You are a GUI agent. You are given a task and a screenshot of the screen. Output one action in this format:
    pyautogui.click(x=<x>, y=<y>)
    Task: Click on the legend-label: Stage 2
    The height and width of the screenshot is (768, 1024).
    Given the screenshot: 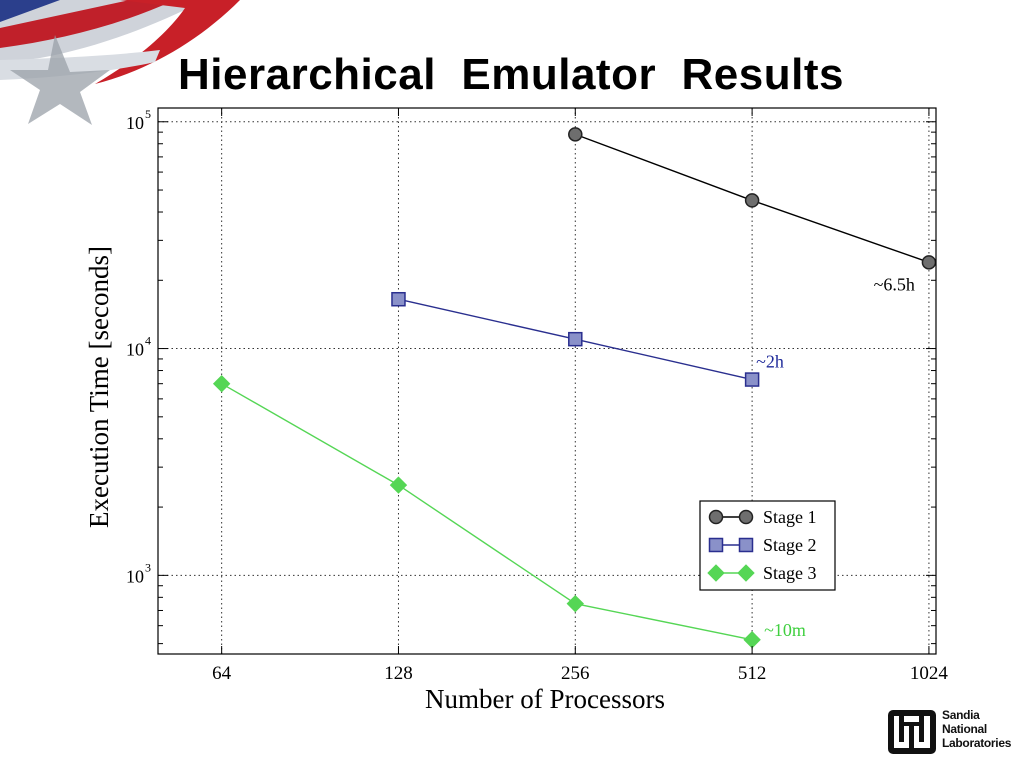 What is the action you would take?
    pyautogui.click(x=790, y=545)
    